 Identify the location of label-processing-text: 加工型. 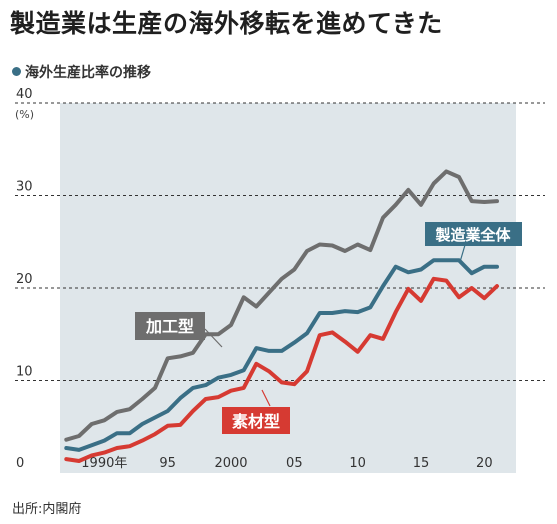
(169, 326).